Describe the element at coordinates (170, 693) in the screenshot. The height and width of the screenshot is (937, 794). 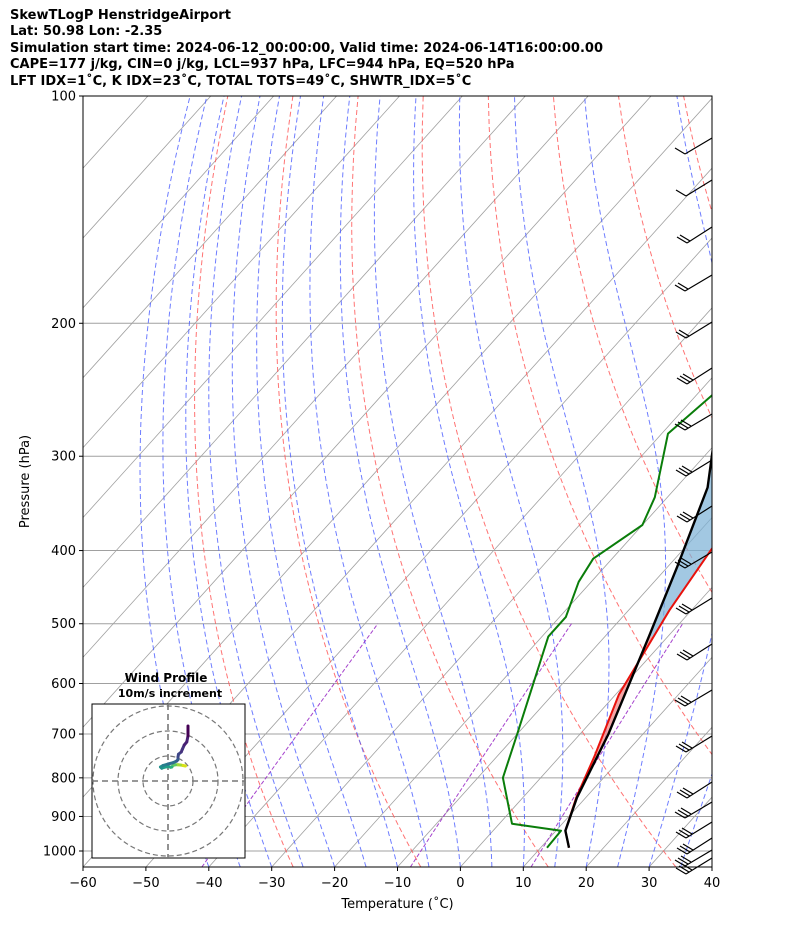
I see `hodograph-subtitle: 10m/s increment` at that location.